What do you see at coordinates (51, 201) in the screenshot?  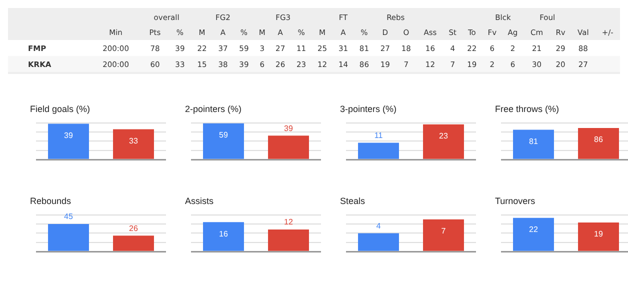 I see `chart-title: Rebounds` at bounding box center [51, 201].